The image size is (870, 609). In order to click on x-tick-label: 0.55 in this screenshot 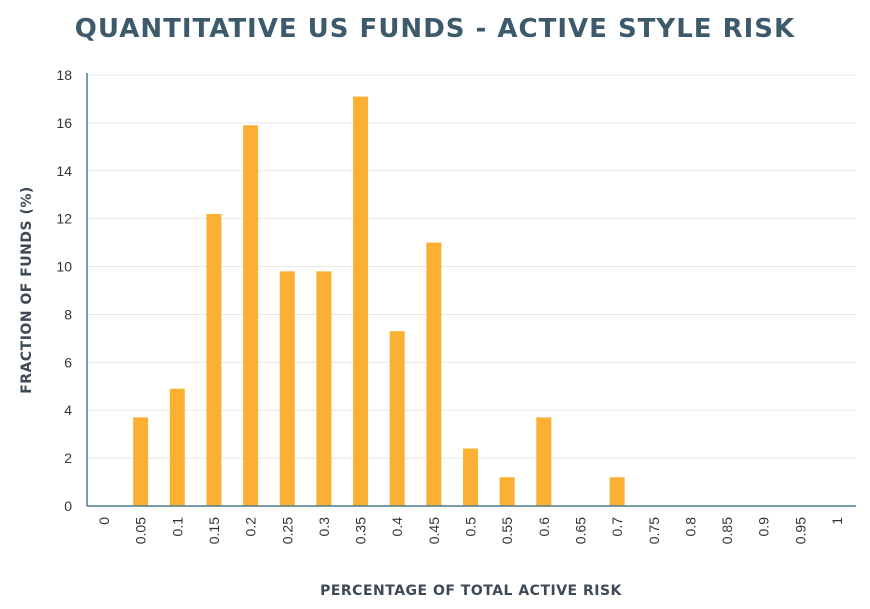, I will do `click(507, 530)`.